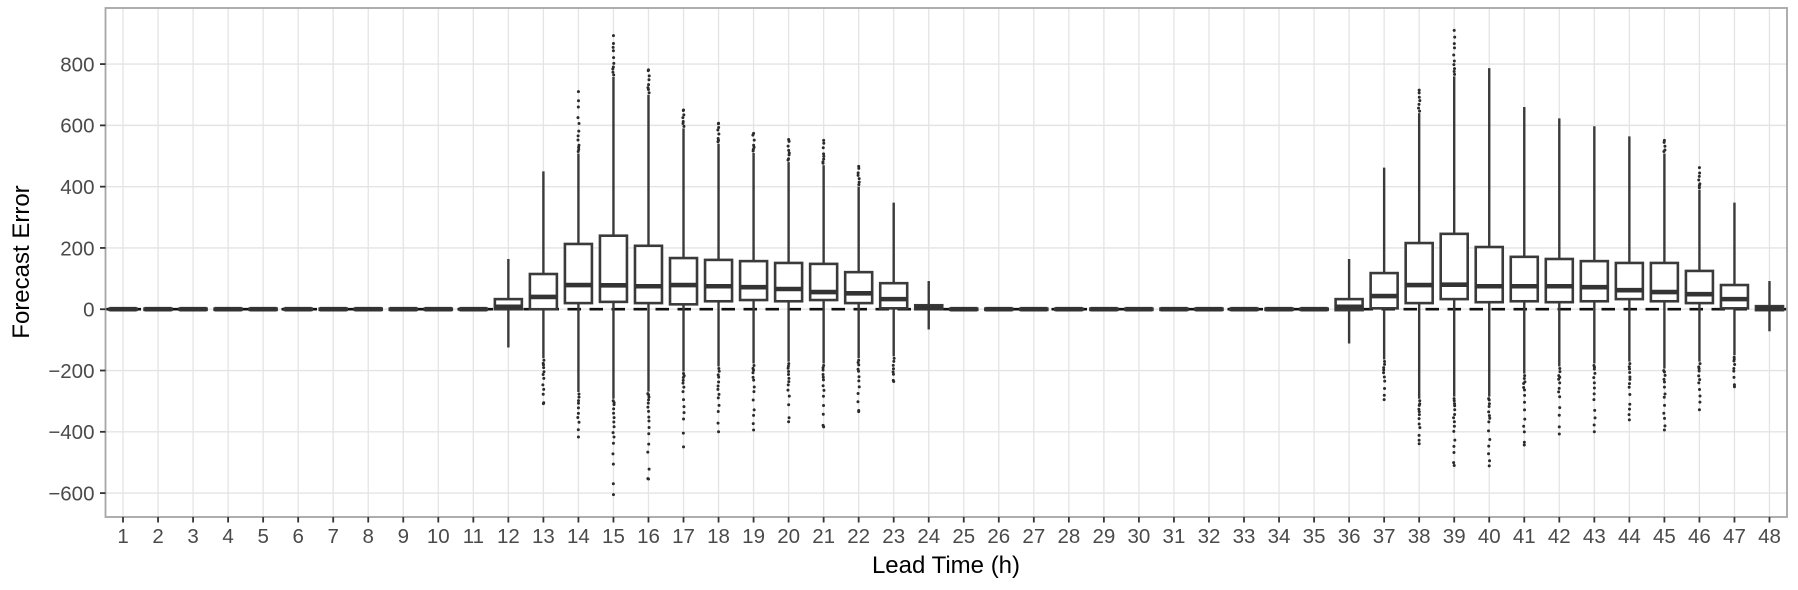  What do you see at coordinates (71, 432) in the screenshot?
I see `y-tick-label: −400` at bounding box center [71, 432].